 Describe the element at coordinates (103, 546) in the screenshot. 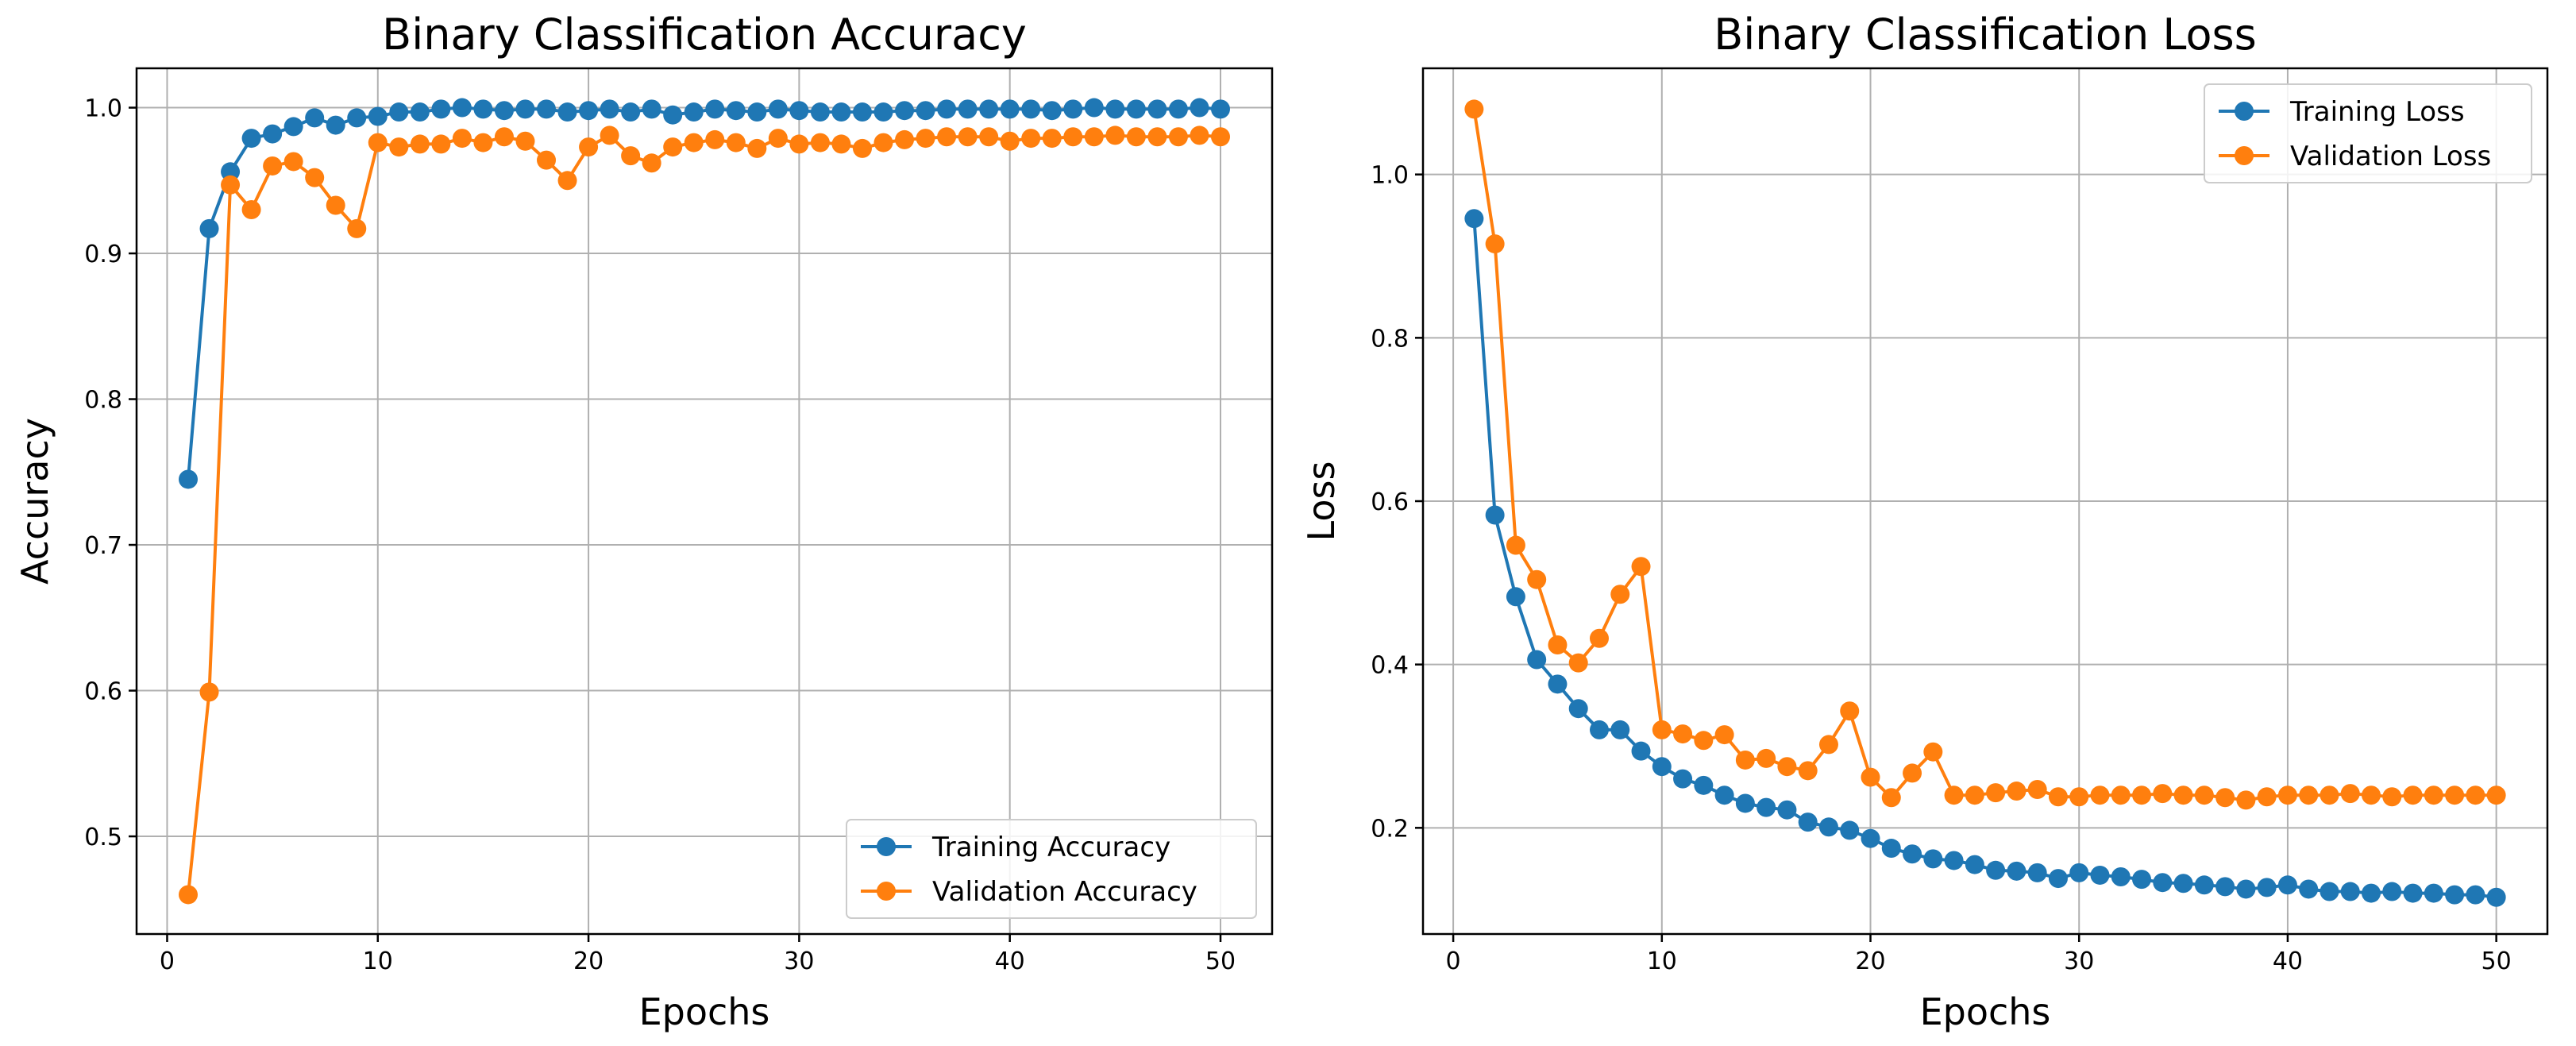

I see `y-tick-label: 0.7` at that location.